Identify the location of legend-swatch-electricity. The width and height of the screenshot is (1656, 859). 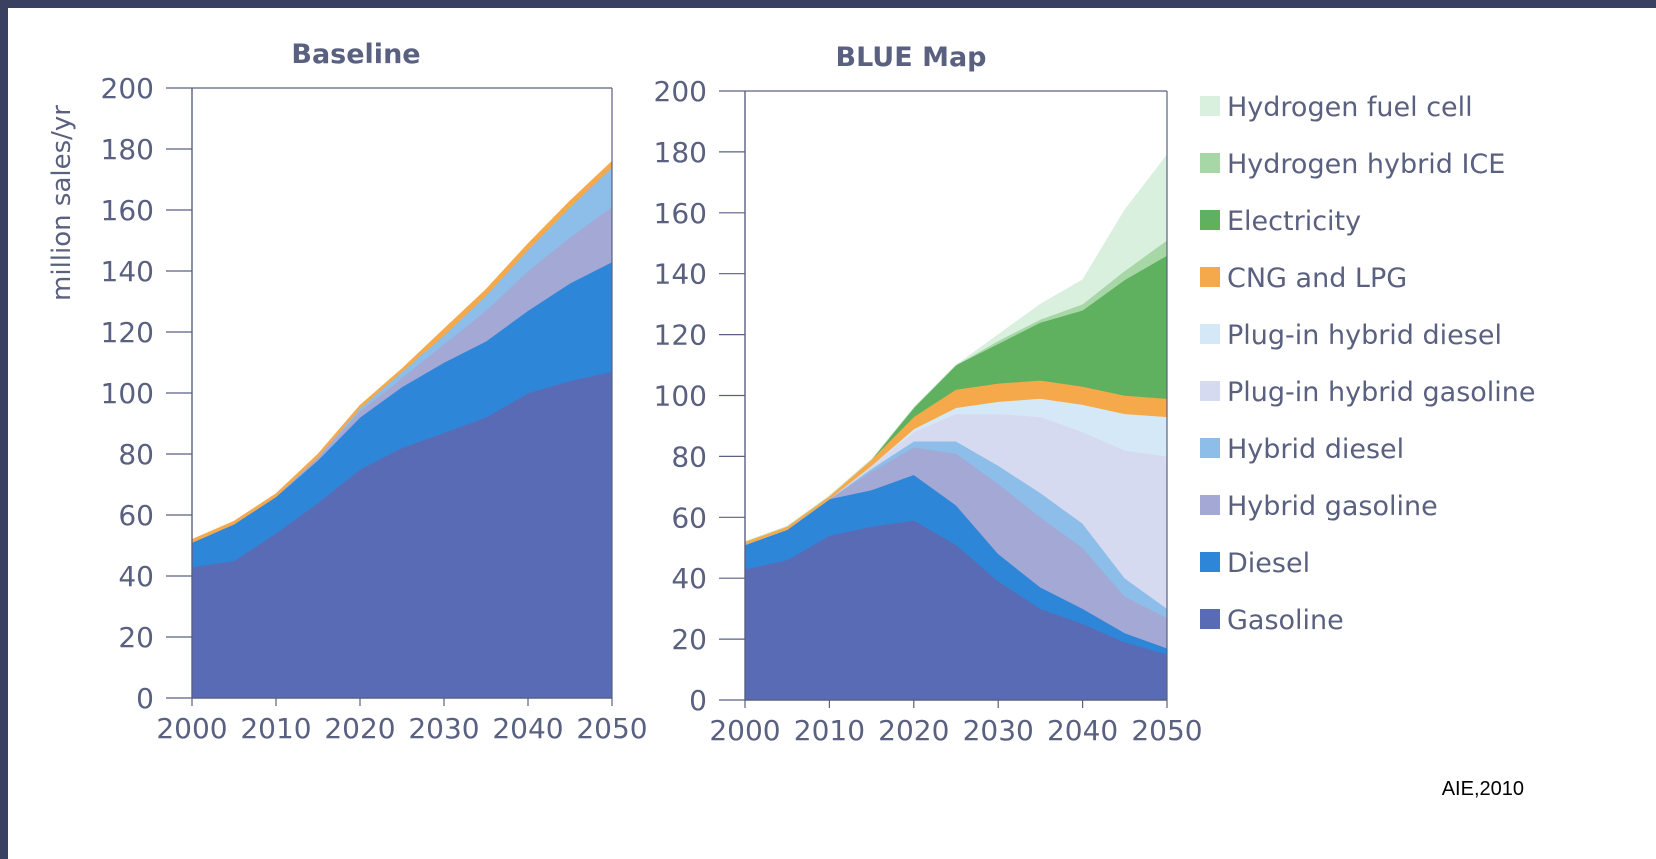
(1210, 220).